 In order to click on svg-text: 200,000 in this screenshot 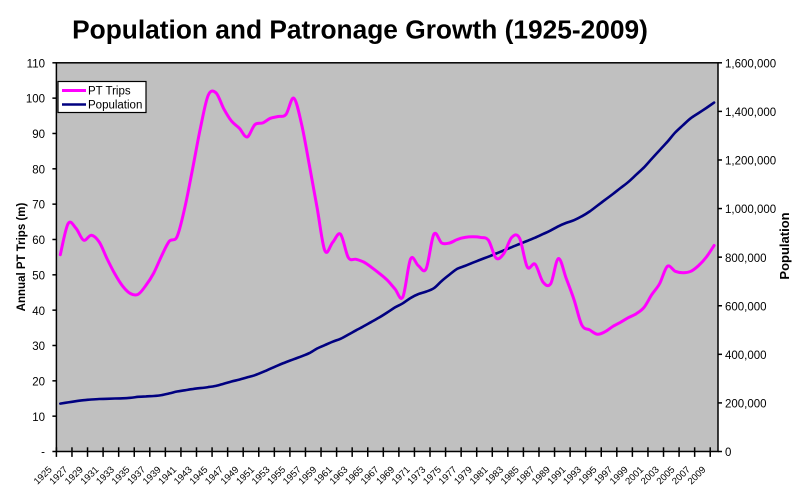, I will do `click(746, 405)`.